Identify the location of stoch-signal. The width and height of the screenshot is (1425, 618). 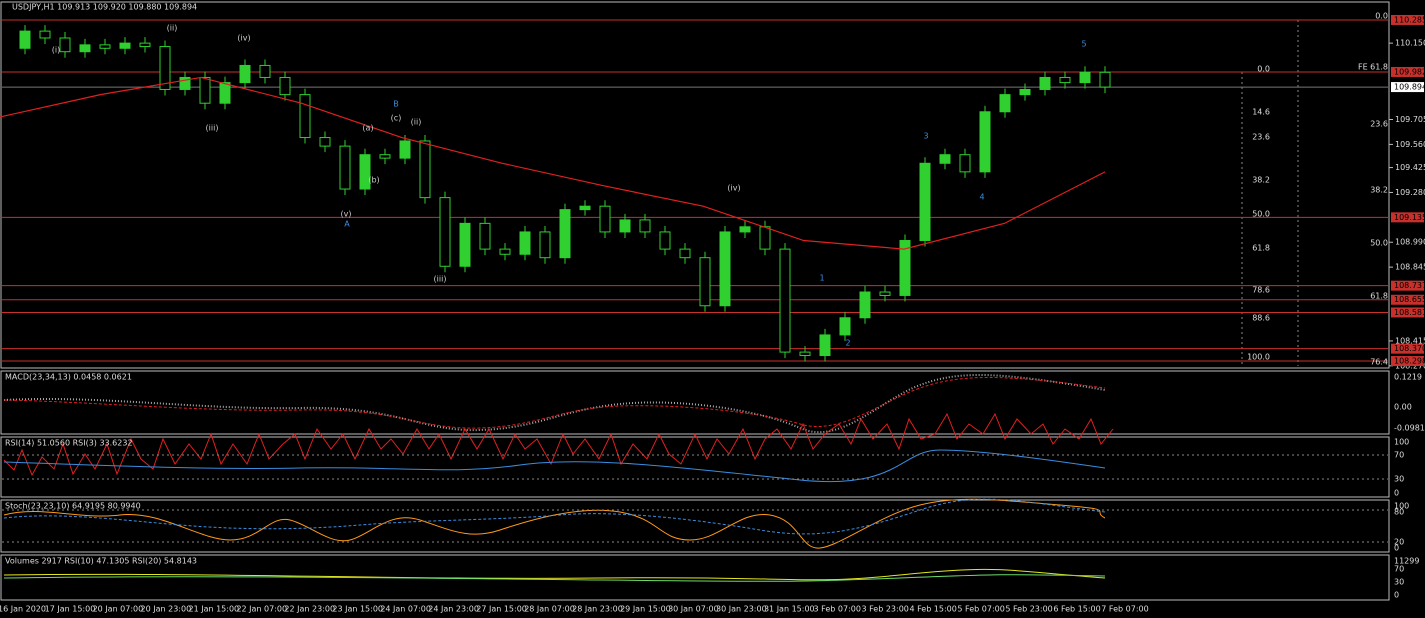
(554, 516).